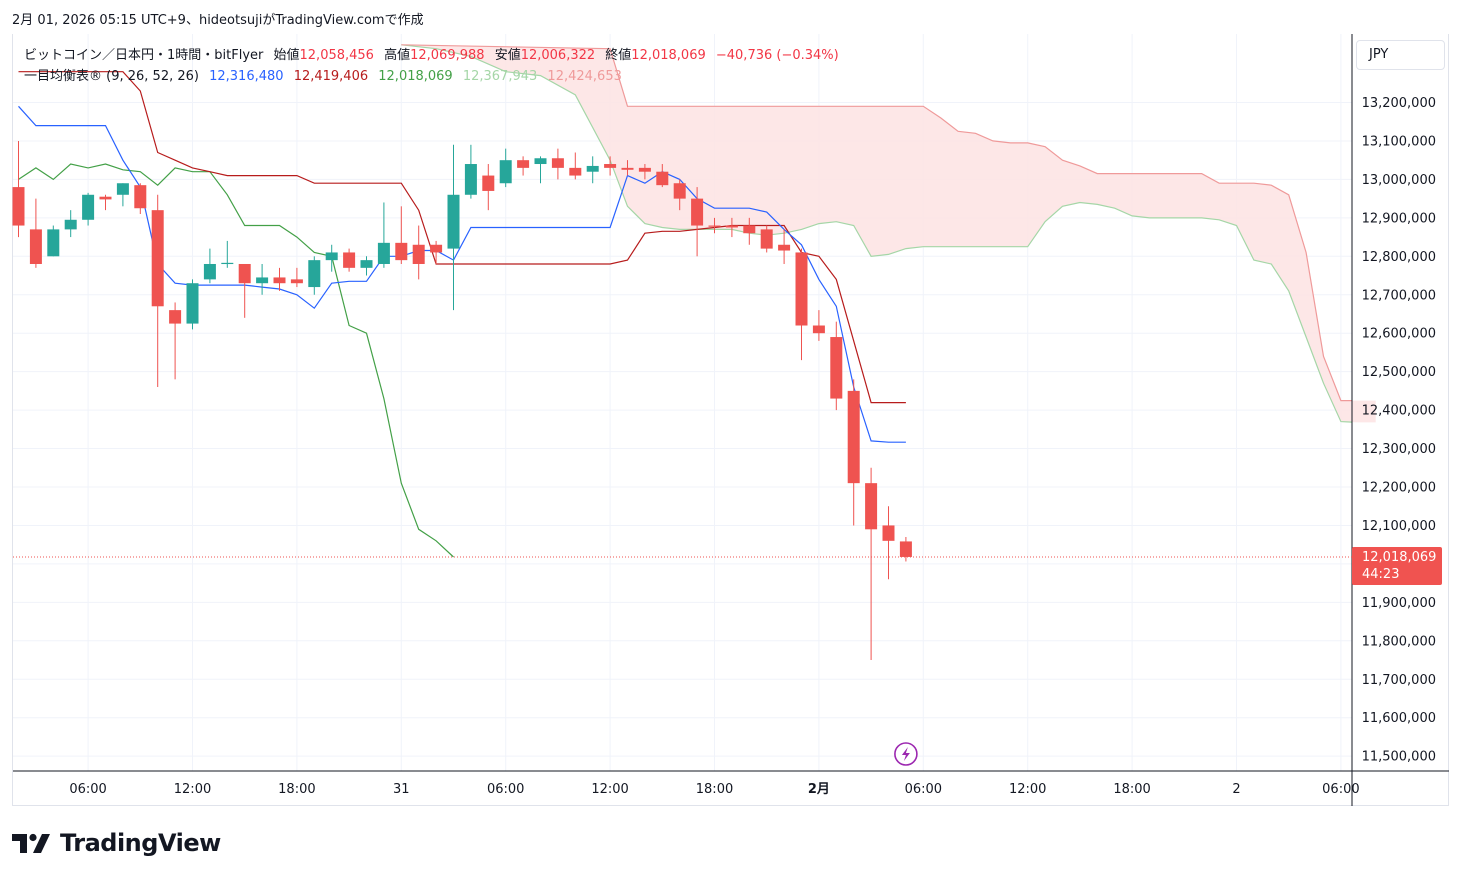 The image size is (1462, 881). Describe the element at coordinates (236, 360) in the screenshot. I see `chikou-span-line` at that location.